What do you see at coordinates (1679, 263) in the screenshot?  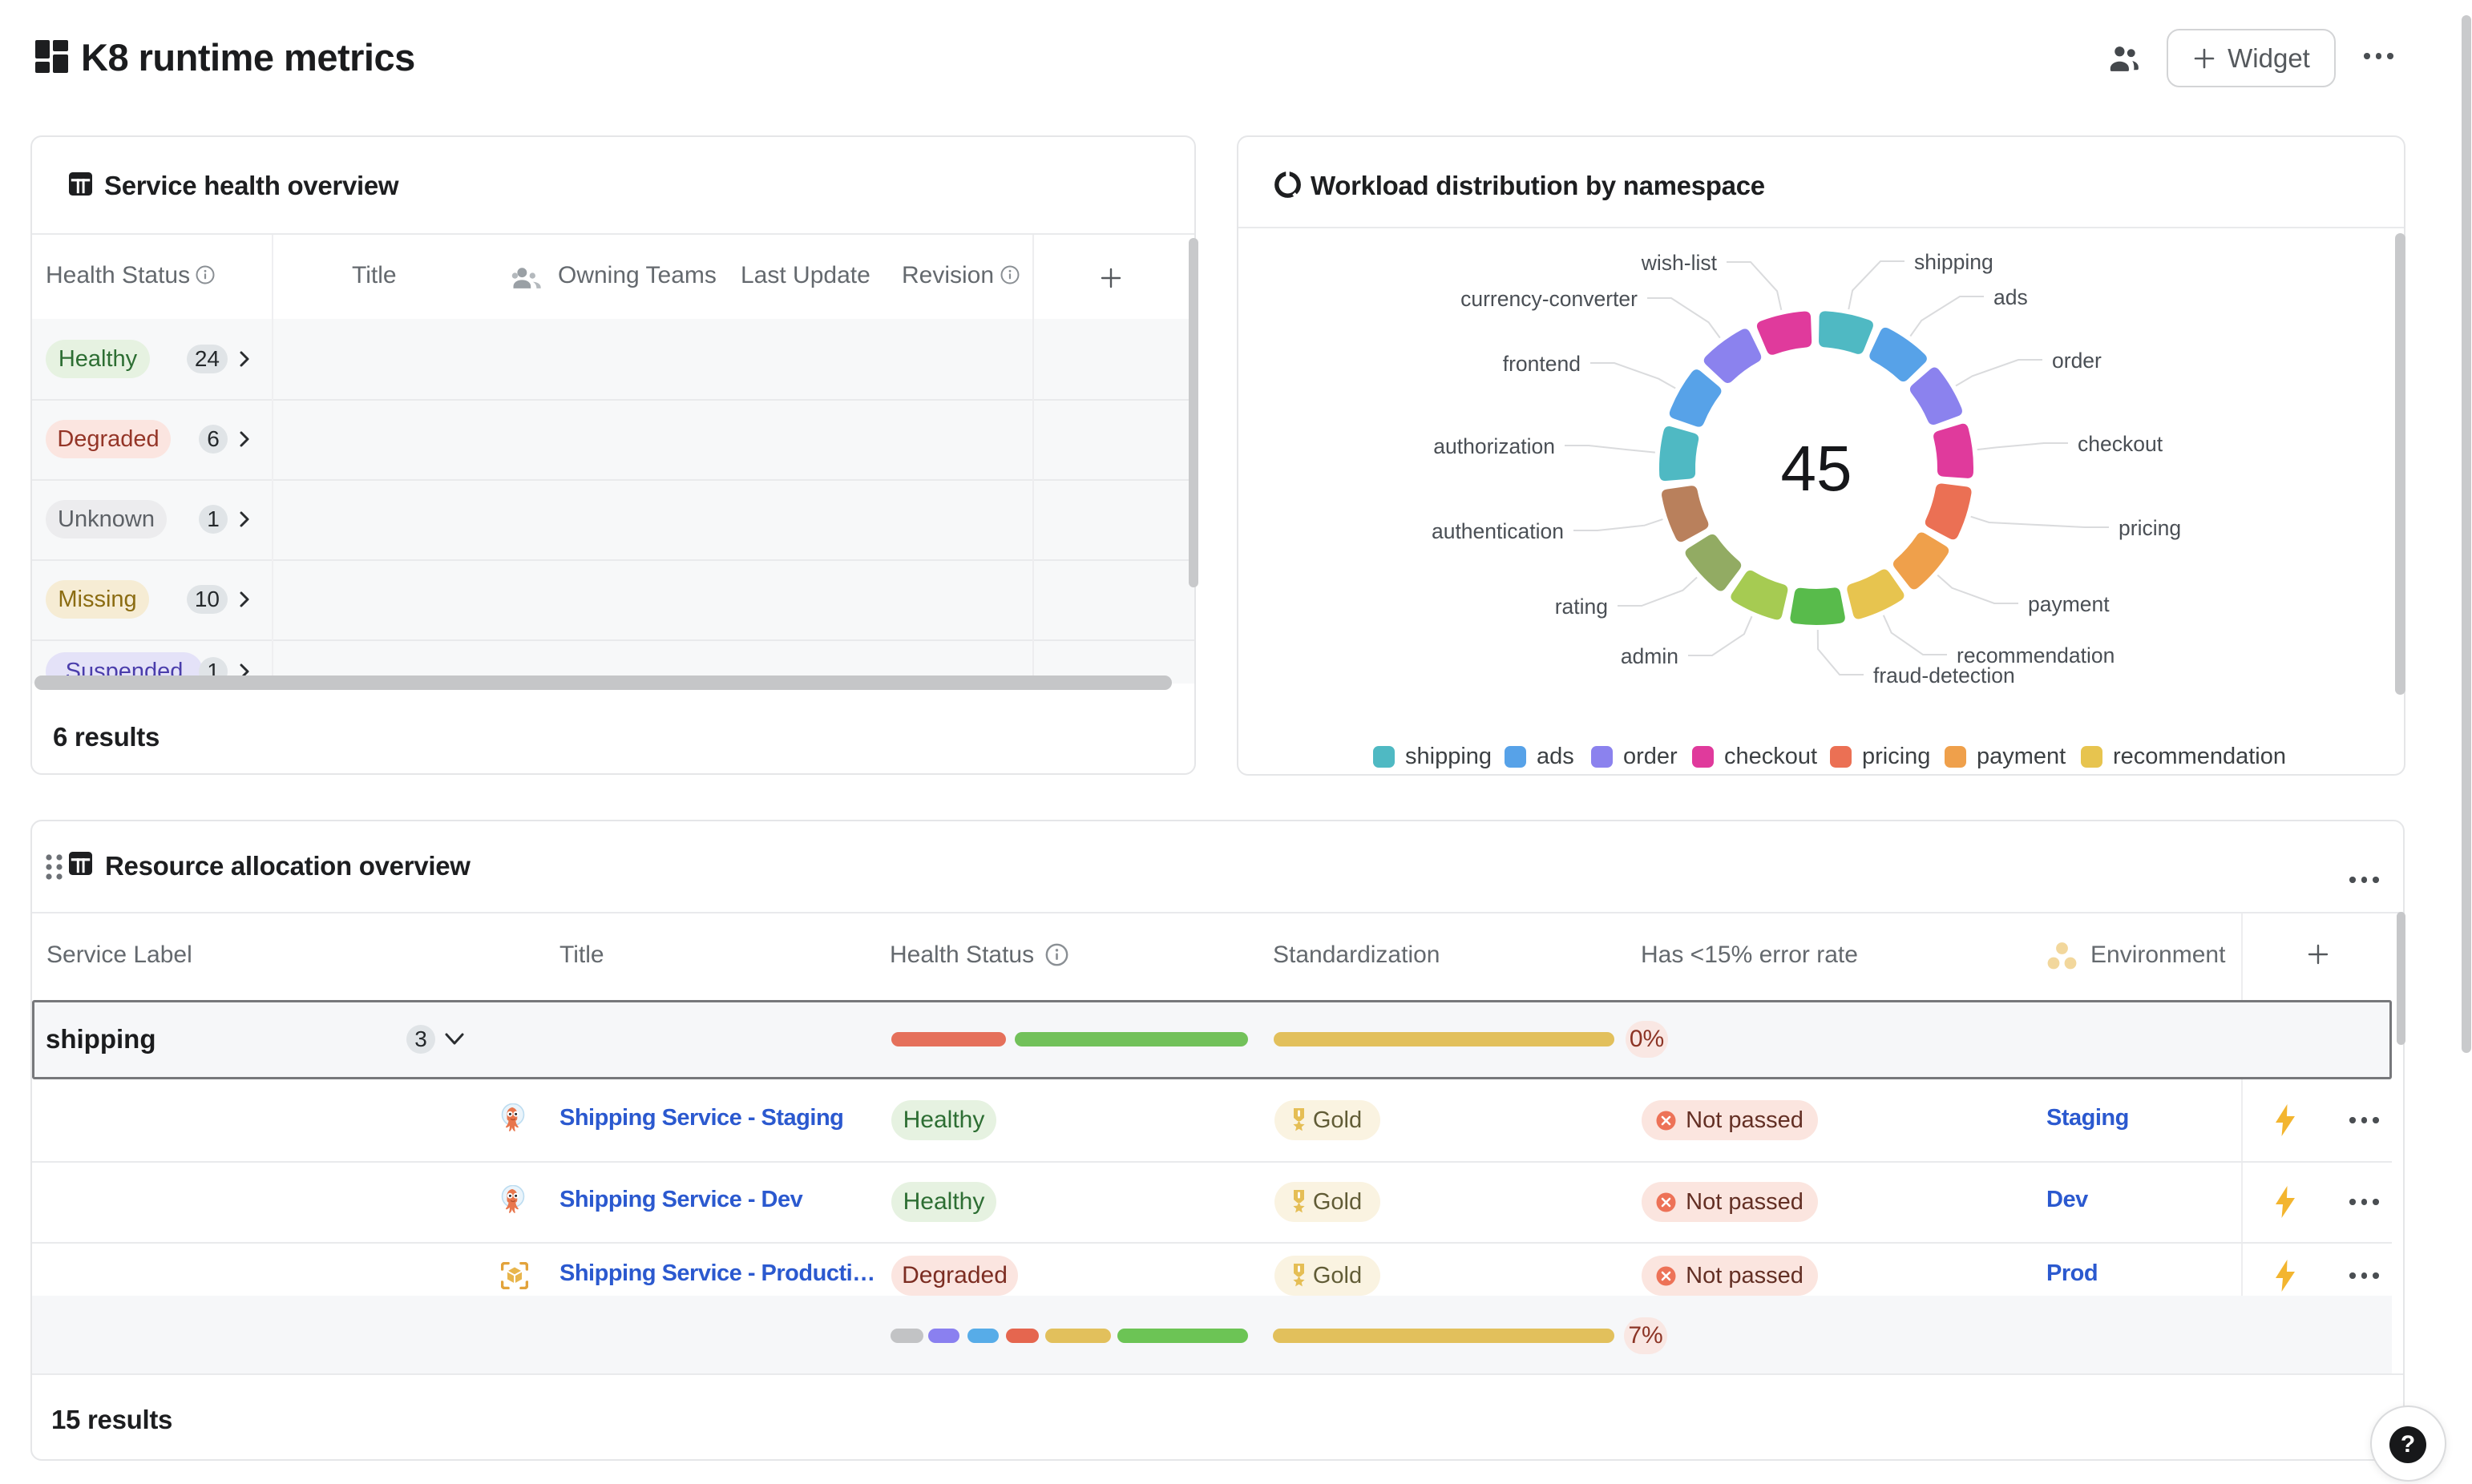 I see `svg-text: wish-list` at bounding box center [1679, 263].